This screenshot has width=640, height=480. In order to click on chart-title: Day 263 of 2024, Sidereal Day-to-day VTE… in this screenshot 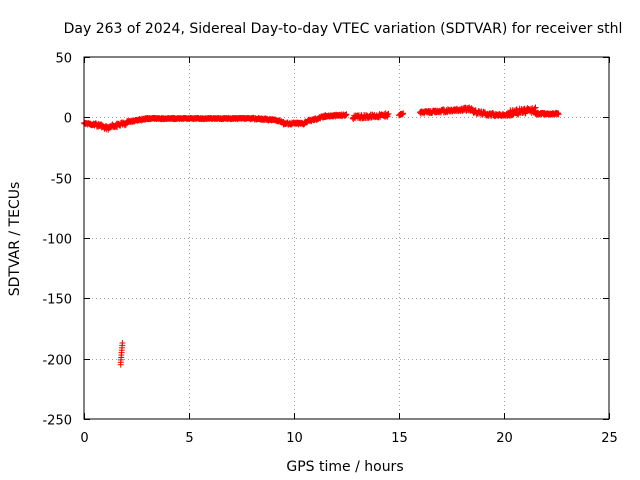, I will do `click(343, 29)`.